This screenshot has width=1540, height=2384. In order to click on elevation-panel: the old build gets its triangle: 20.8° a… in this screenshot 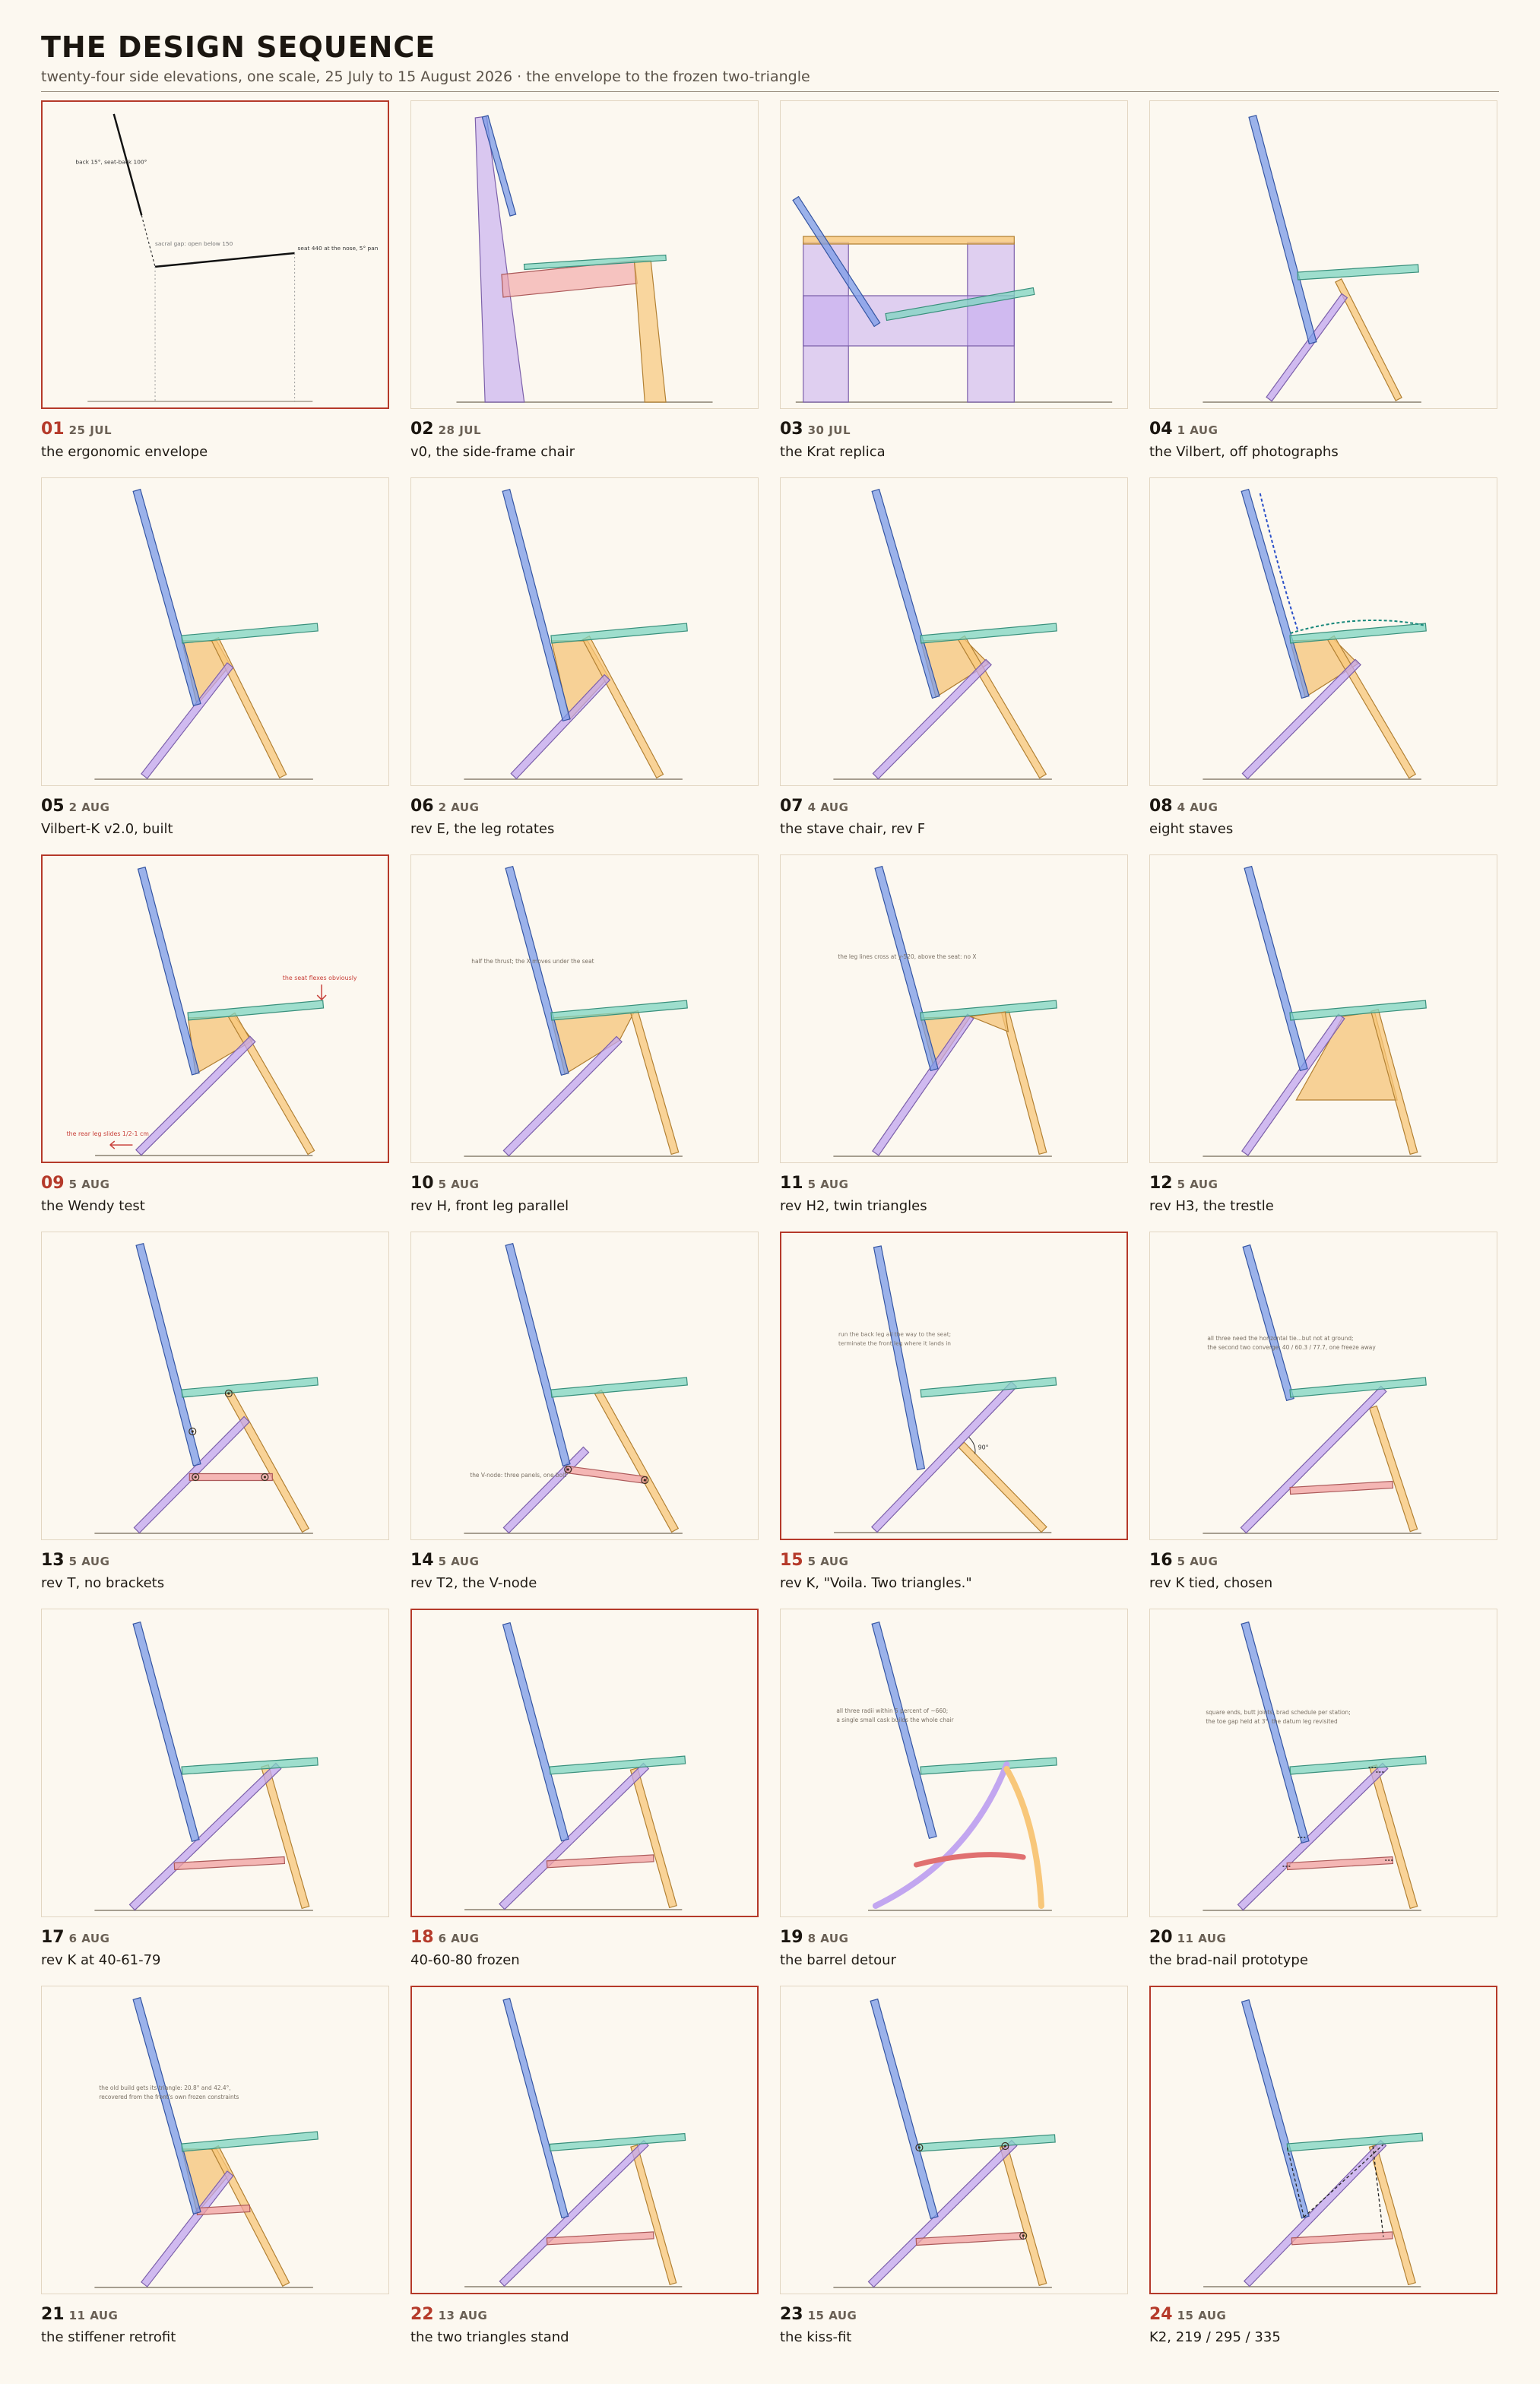, I will do `click(215, 2140)`.